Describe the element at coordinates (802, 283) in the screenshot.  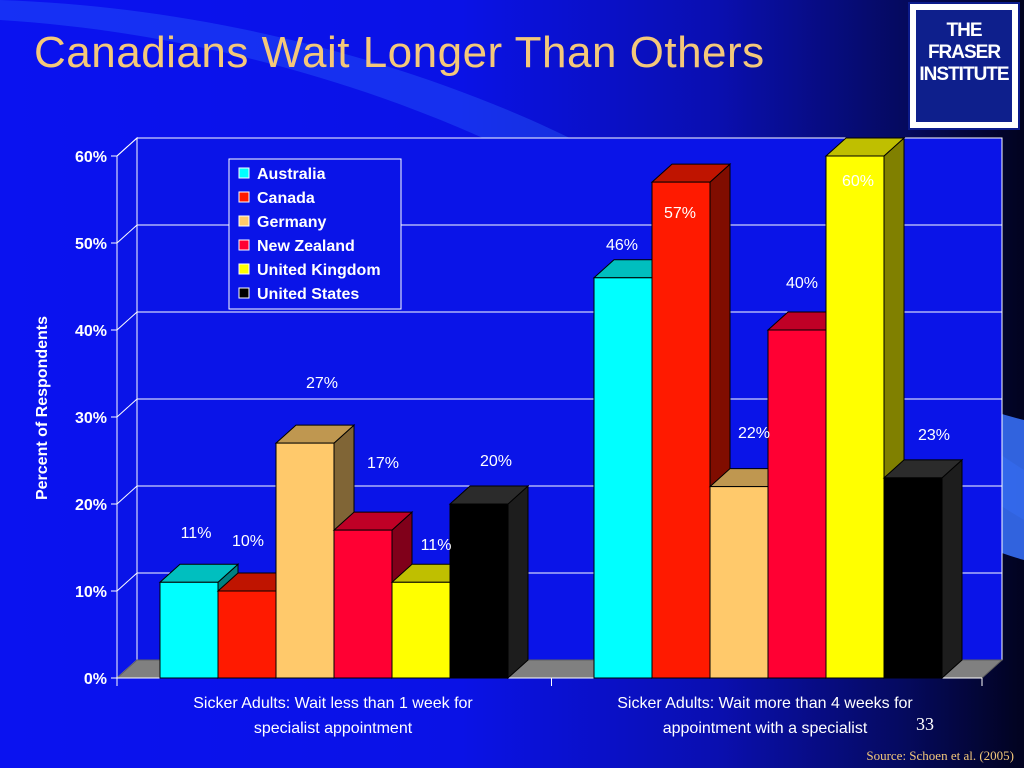
I see `data-label: 40%` at that location.